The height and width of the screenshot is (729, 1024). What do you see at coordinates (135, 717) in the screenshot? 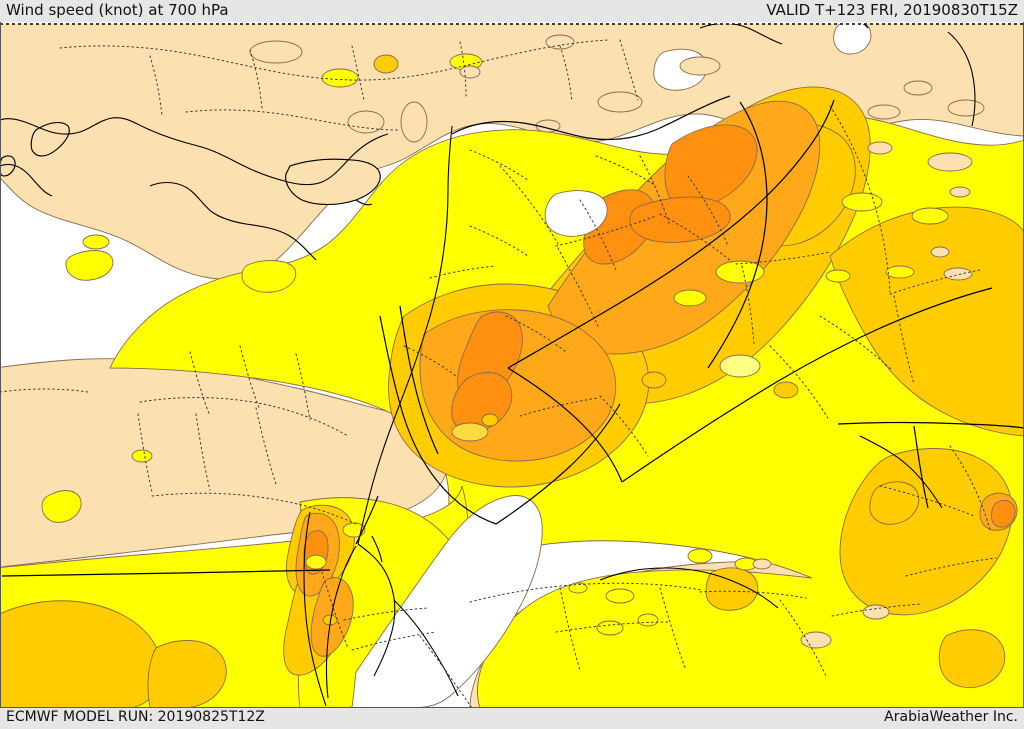
I see `model-run-label: ECMWF MODEL RUN: 20190825T12Z` at bounding box center [135, 717].